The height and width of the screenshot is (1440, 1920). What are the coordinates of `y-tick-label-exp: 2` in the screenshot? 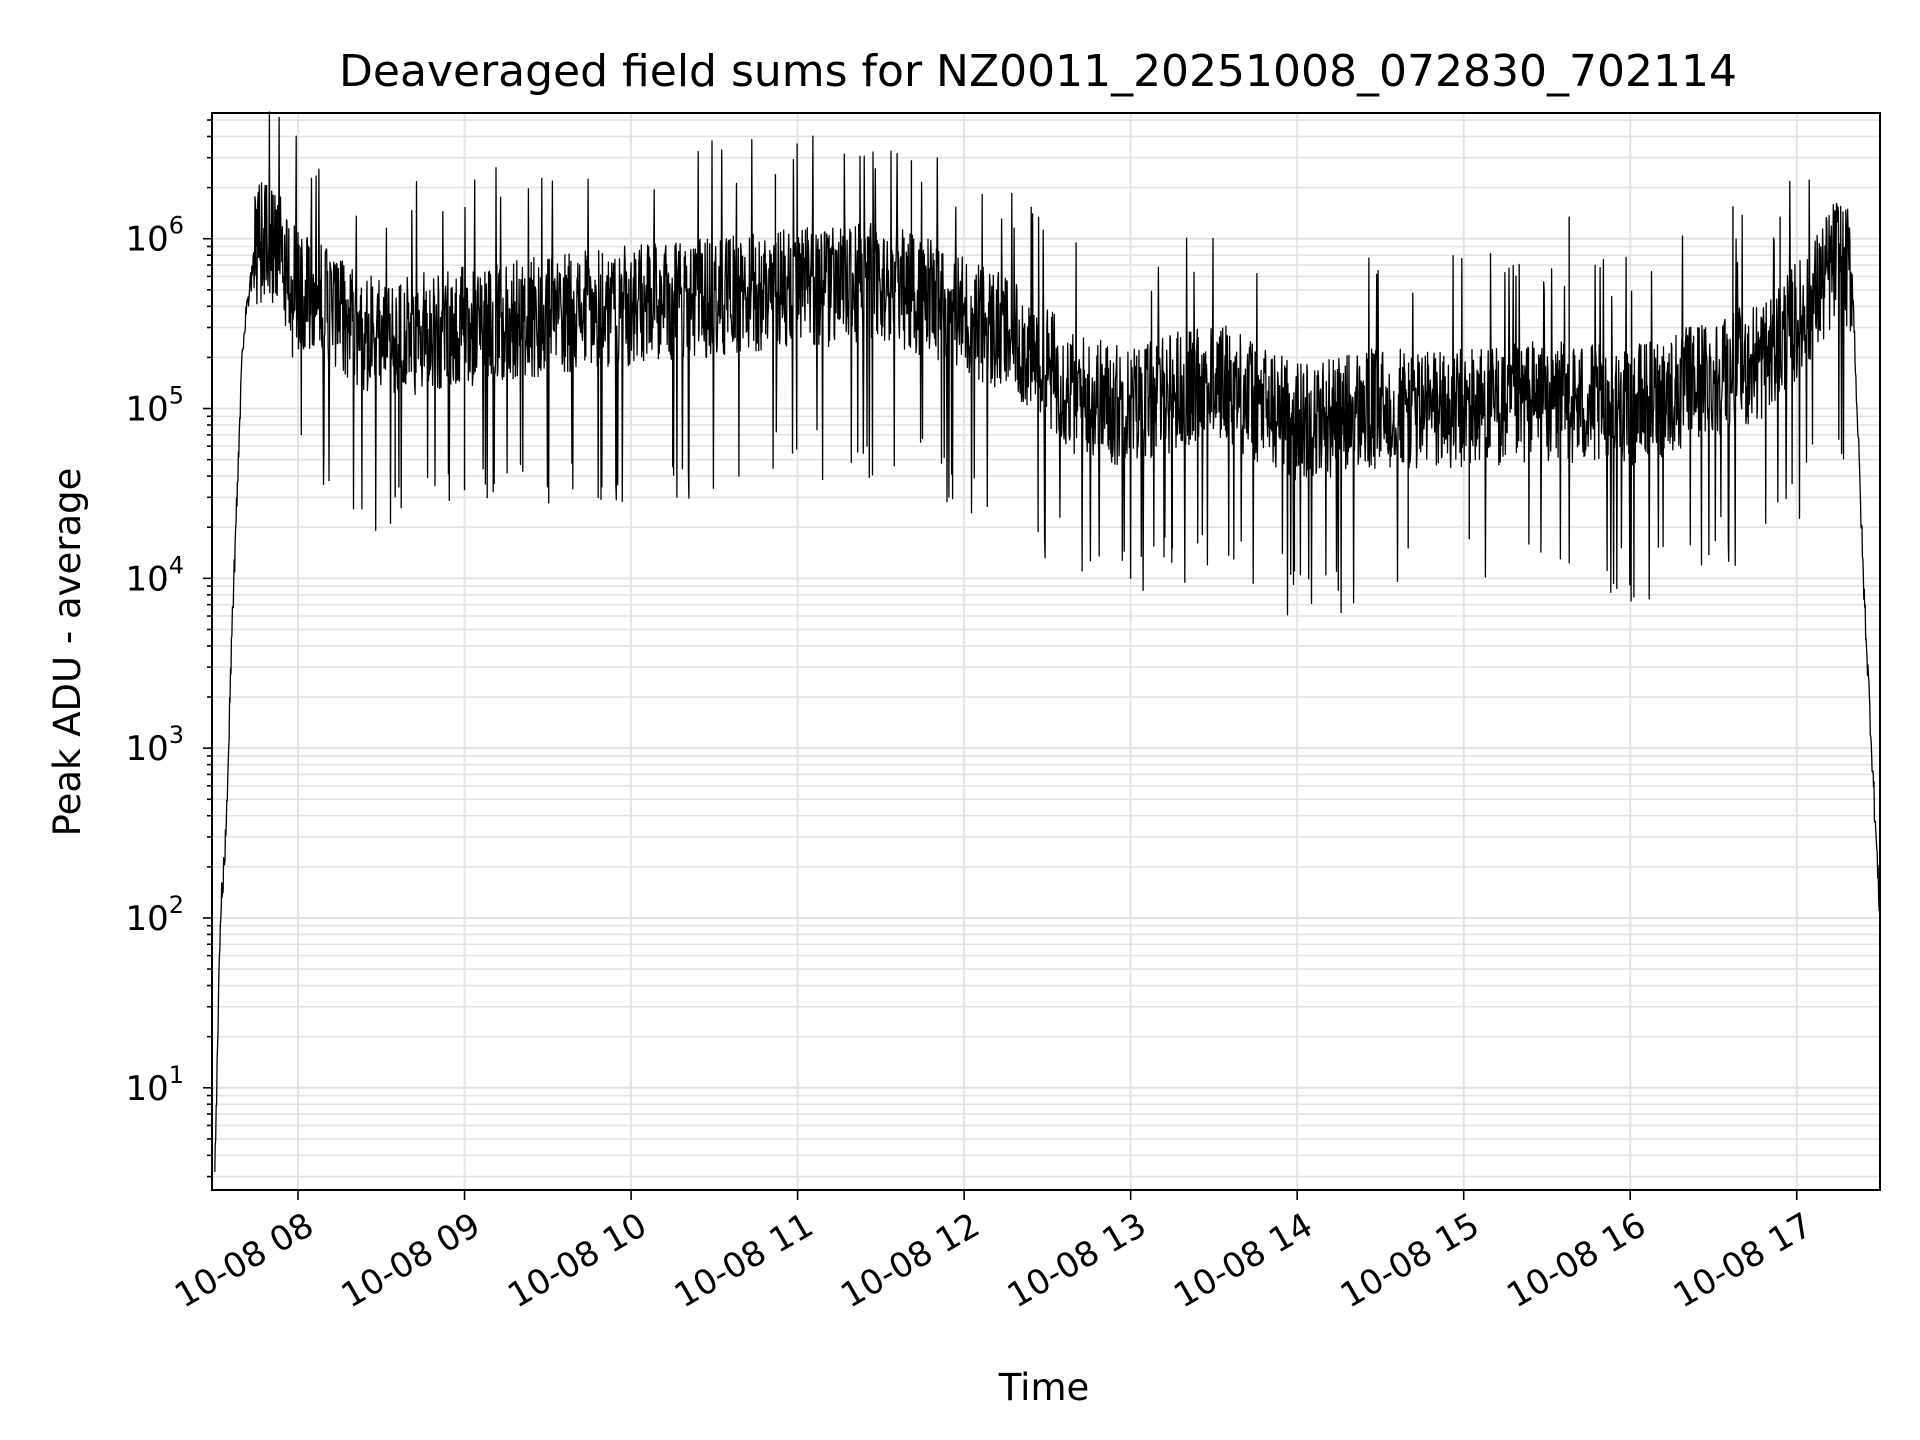 It's located at (176, 905).